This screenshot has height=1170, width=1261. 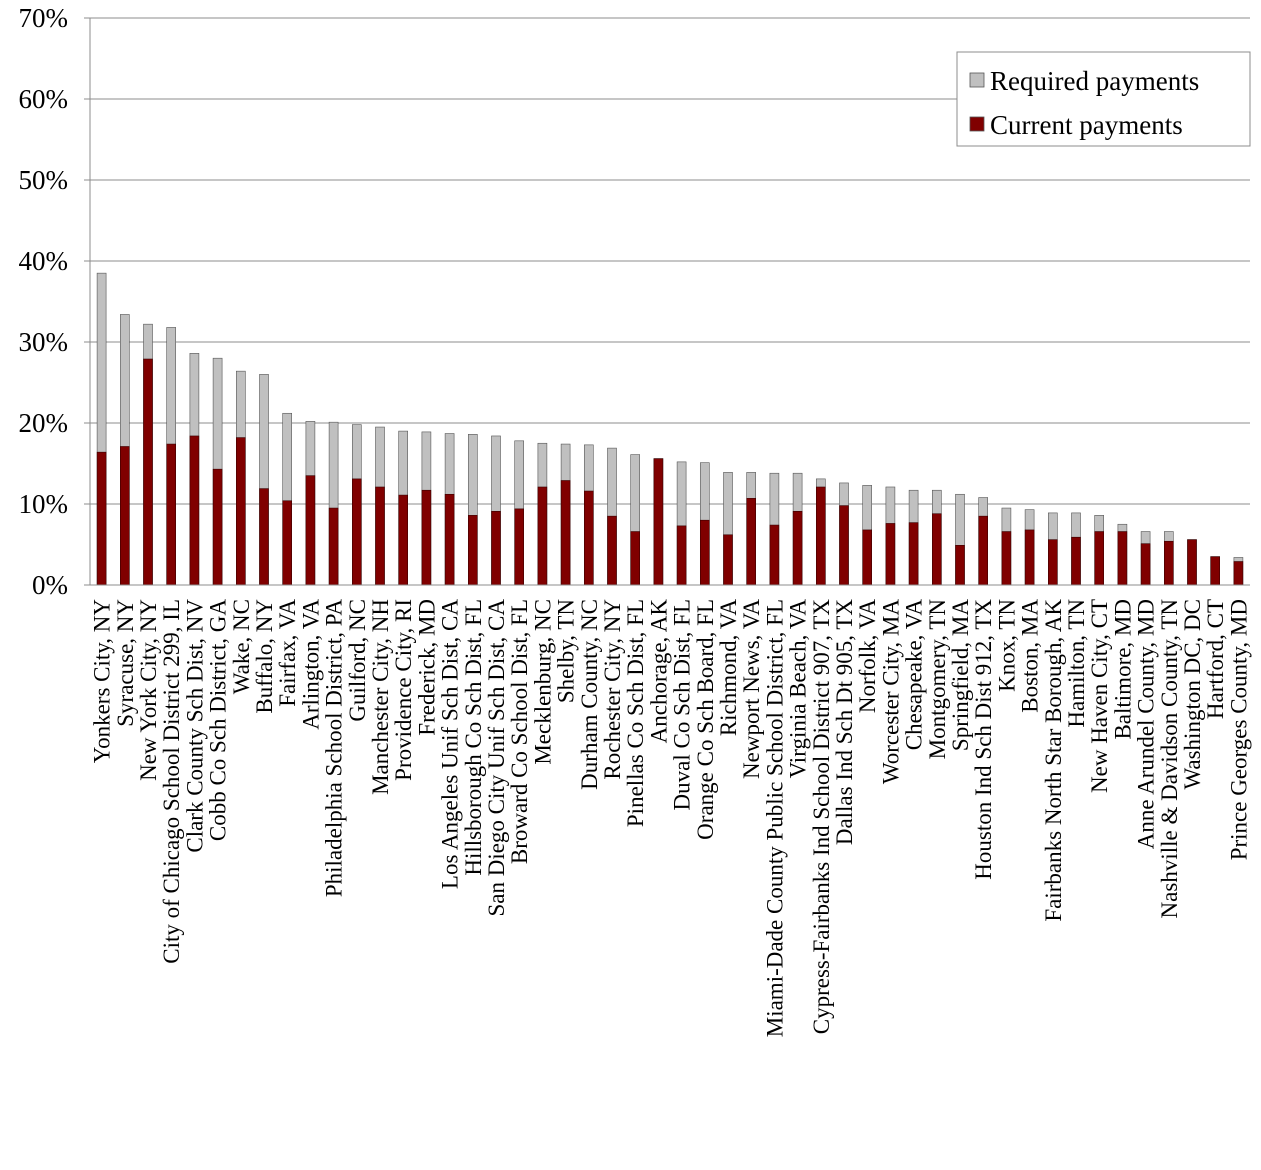 I want to click on x-tick-label: Arlington, VA, so click(x=310, y=664).